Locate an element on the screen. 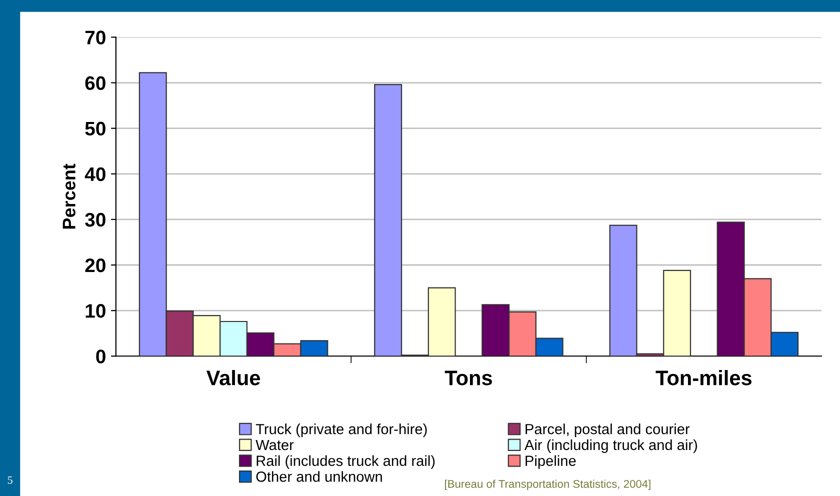  y-tick-label: 50 is located at coordinates (95, 129).